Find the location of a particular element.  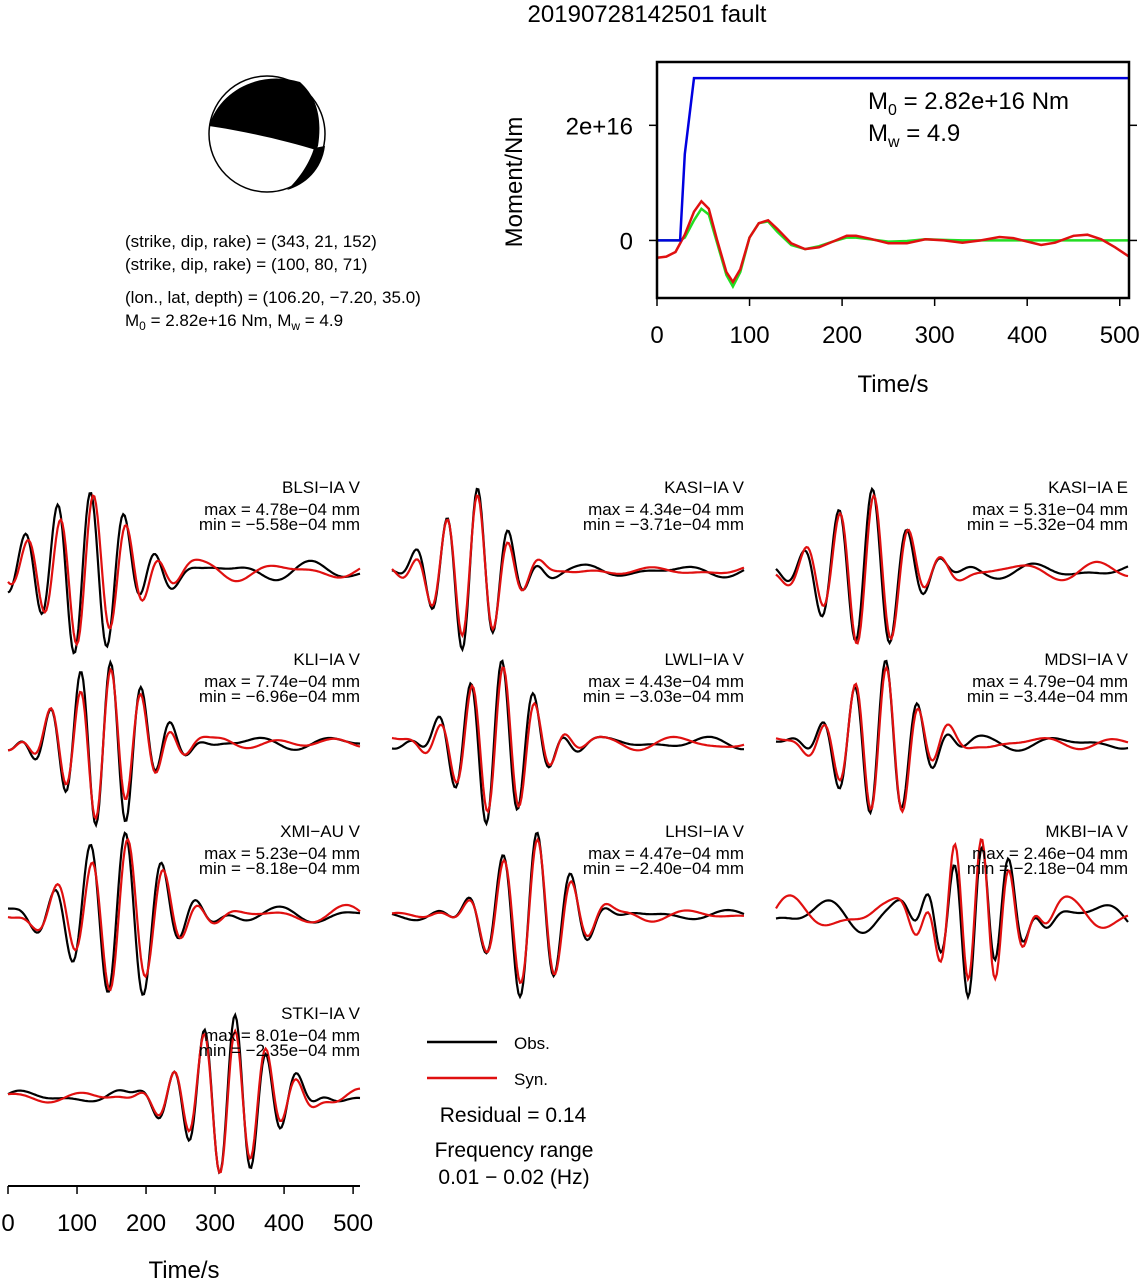

station-max: max = 4.78e−04 mm is located at coordinates (282, 509).